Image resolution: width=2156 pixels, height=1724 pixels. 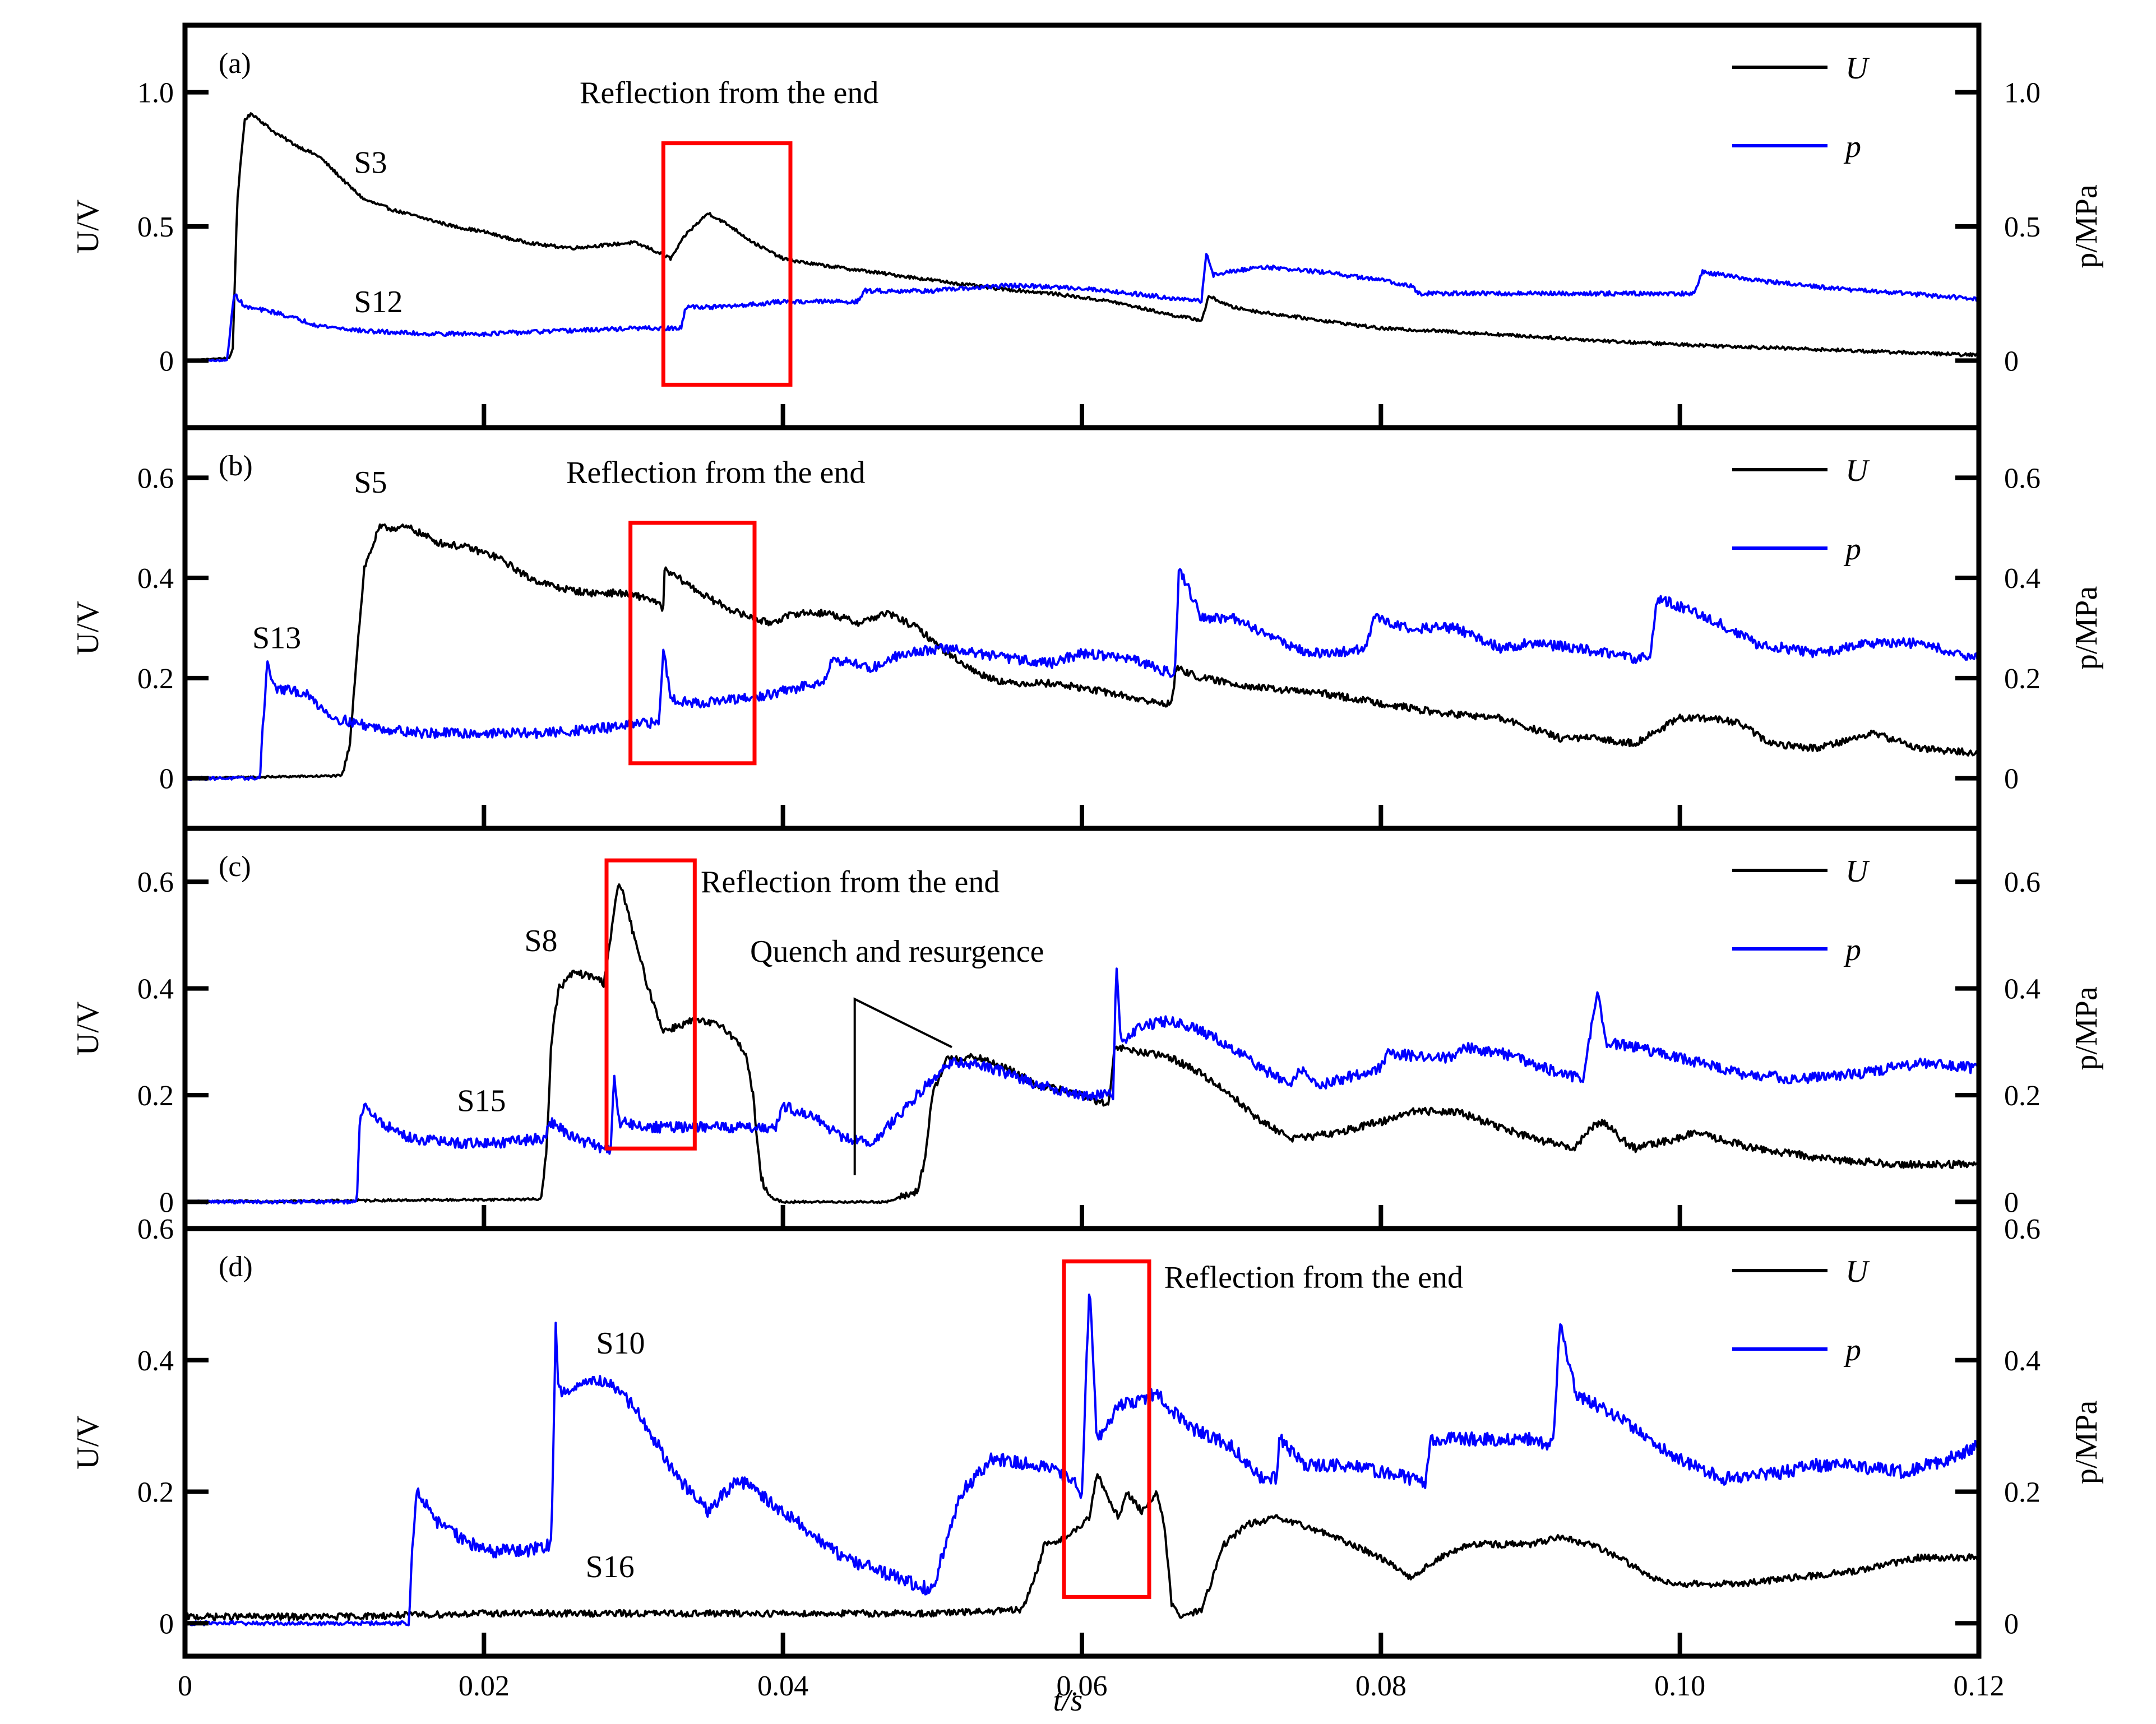 I want to click on series-annotation: S16, so click(x=610, y=1567).